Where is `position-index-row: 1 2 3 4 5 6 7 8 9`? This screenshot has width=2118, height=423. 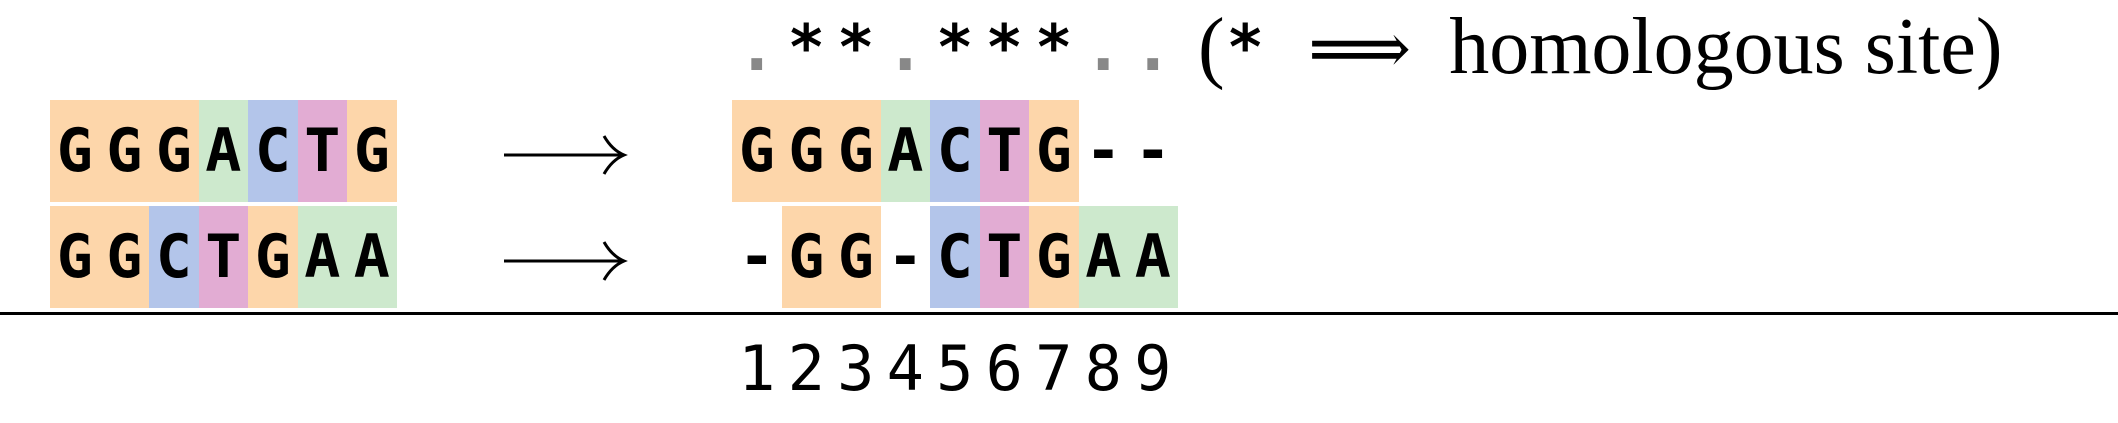 position-index-row: 1 2 3 4 5 6 7 8 9 is located at coordinates (955, 368).